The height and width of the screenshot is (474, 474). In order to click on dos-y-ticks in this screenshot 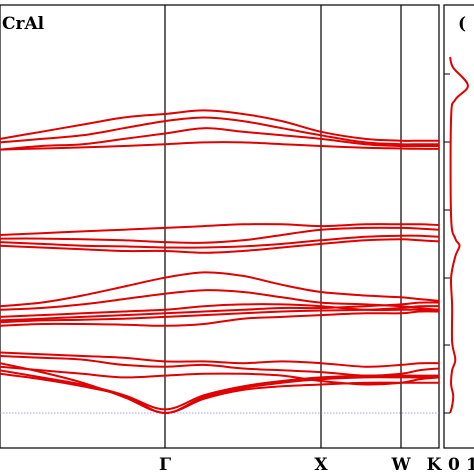, I will do `click(447, 243)`.